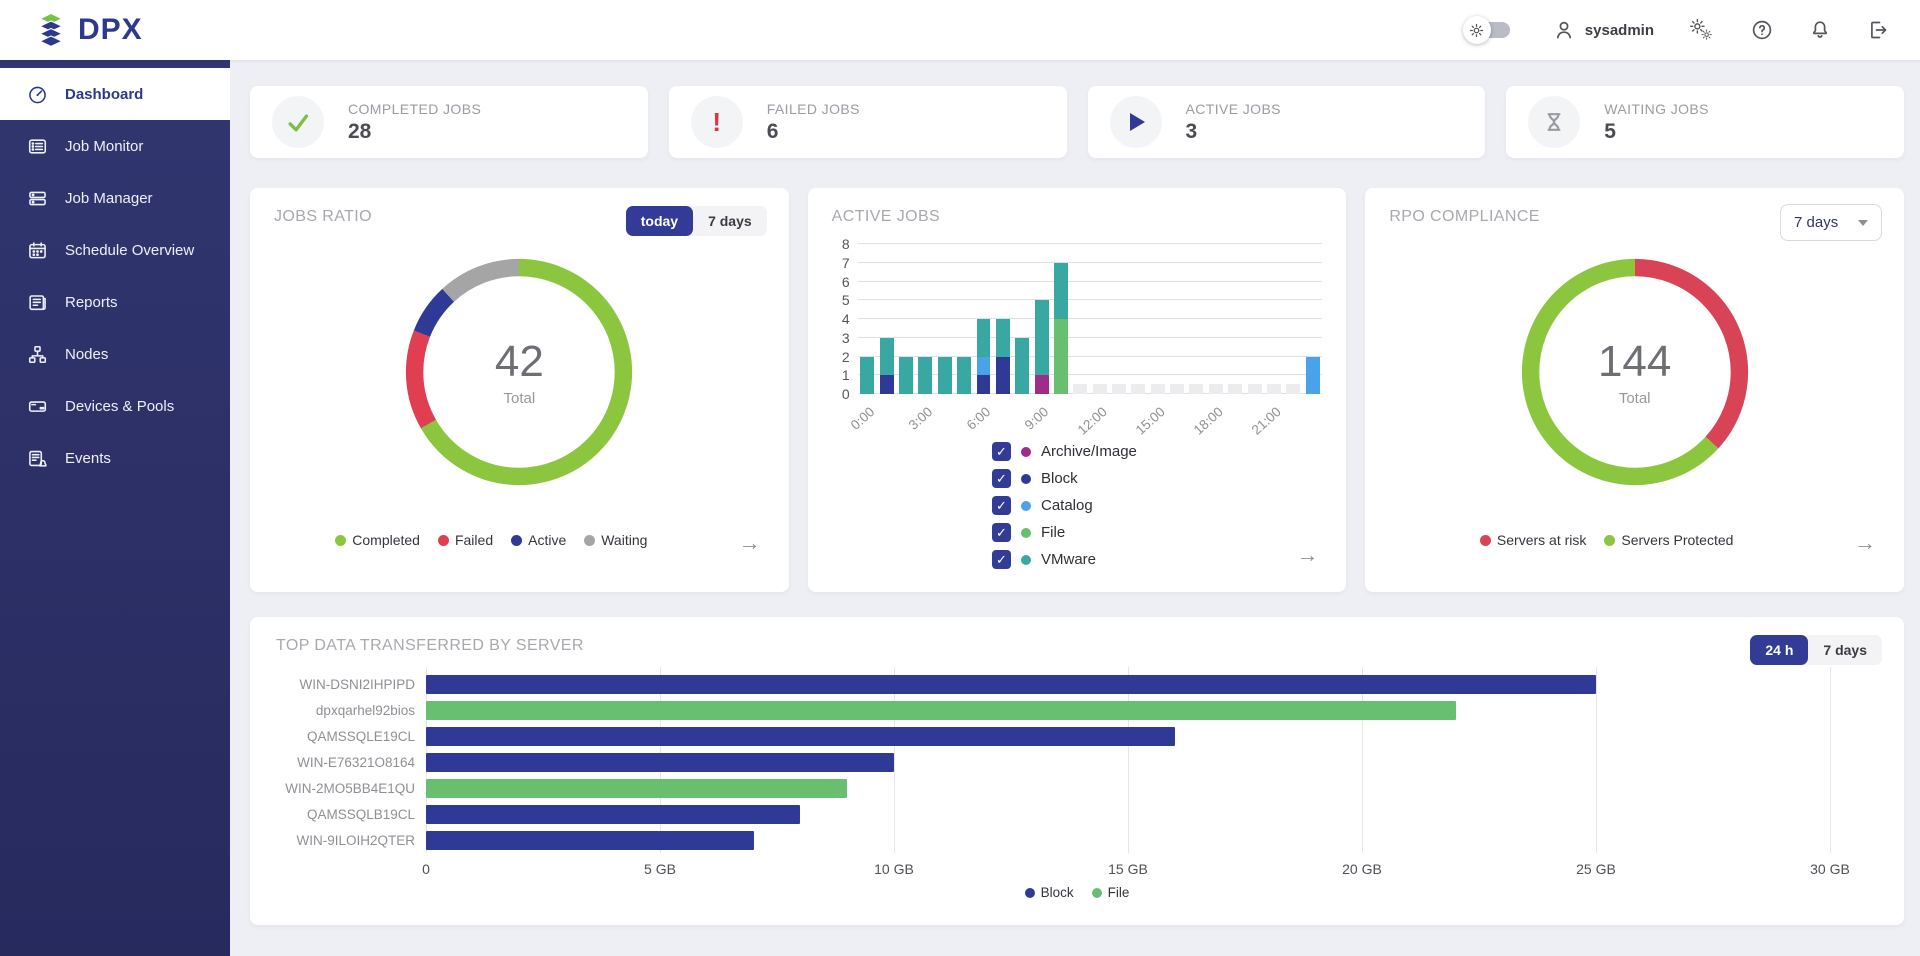  Describe the element at coordinates (1128, 840) in the screenshot. I see `bar-row-win-9iloih2qter` at that location.